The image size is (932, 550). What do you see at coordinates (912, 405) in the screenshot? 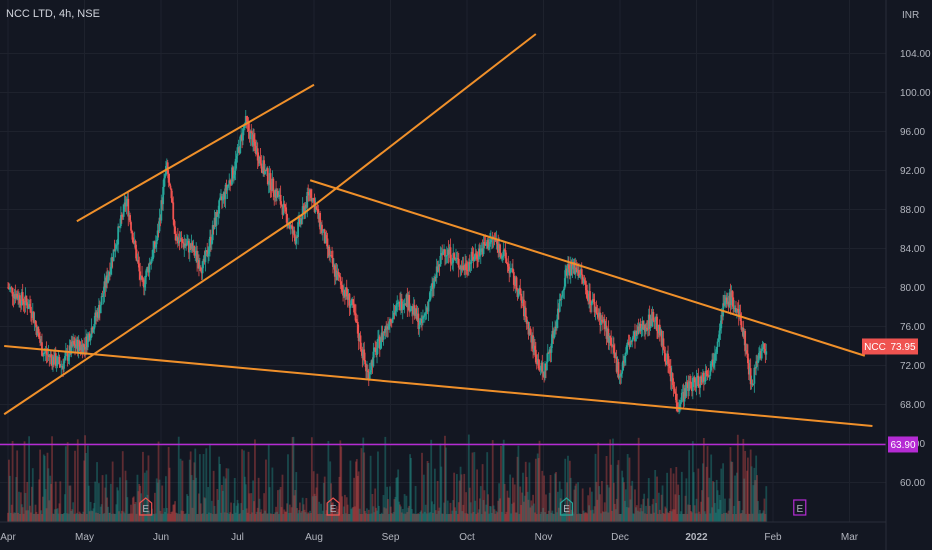
I see `y-tick-label: 68.00` at bounding box center [912, 405].